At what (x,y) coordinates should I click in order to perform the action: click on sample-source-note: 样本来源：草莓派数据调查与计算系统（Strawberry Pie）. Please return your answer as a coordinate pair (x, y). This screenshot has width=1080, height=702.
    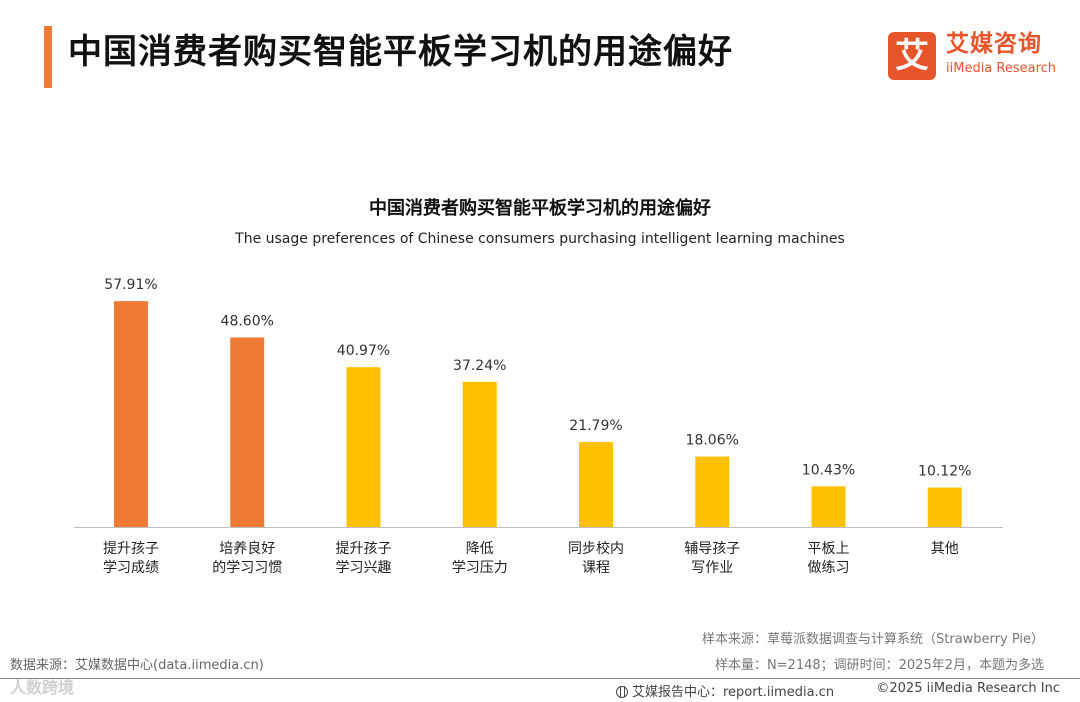
    Looking at the image, I should click on (873, 639).